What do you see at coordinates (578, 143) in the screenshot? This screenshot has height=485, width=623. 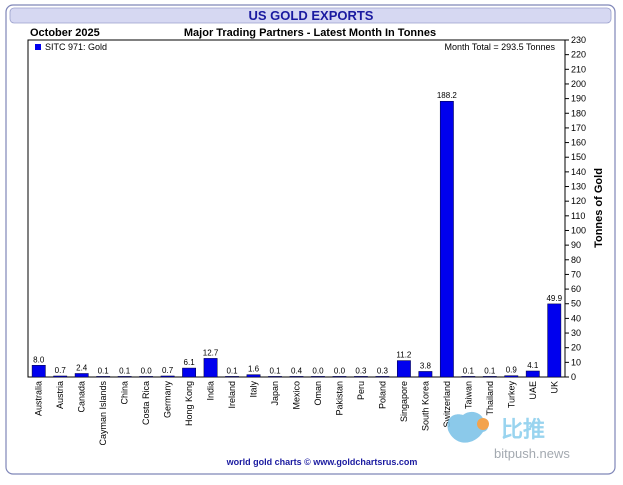 I see `y-tick-label: 160` at bounding box center [578, 143].